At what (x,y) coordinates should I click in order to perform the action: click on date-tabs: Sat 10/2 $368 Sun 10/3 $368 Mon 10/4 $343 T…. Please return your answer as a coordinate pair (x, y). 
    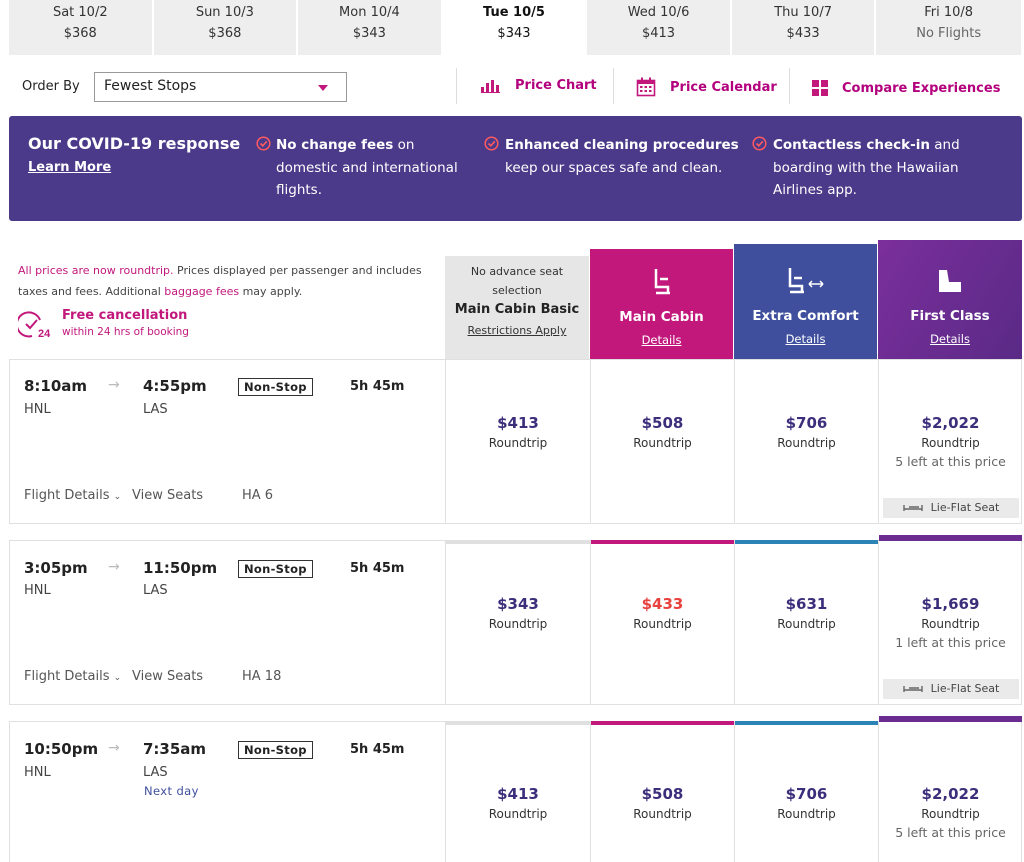
    Looking at the image, I should click on (515, 28).